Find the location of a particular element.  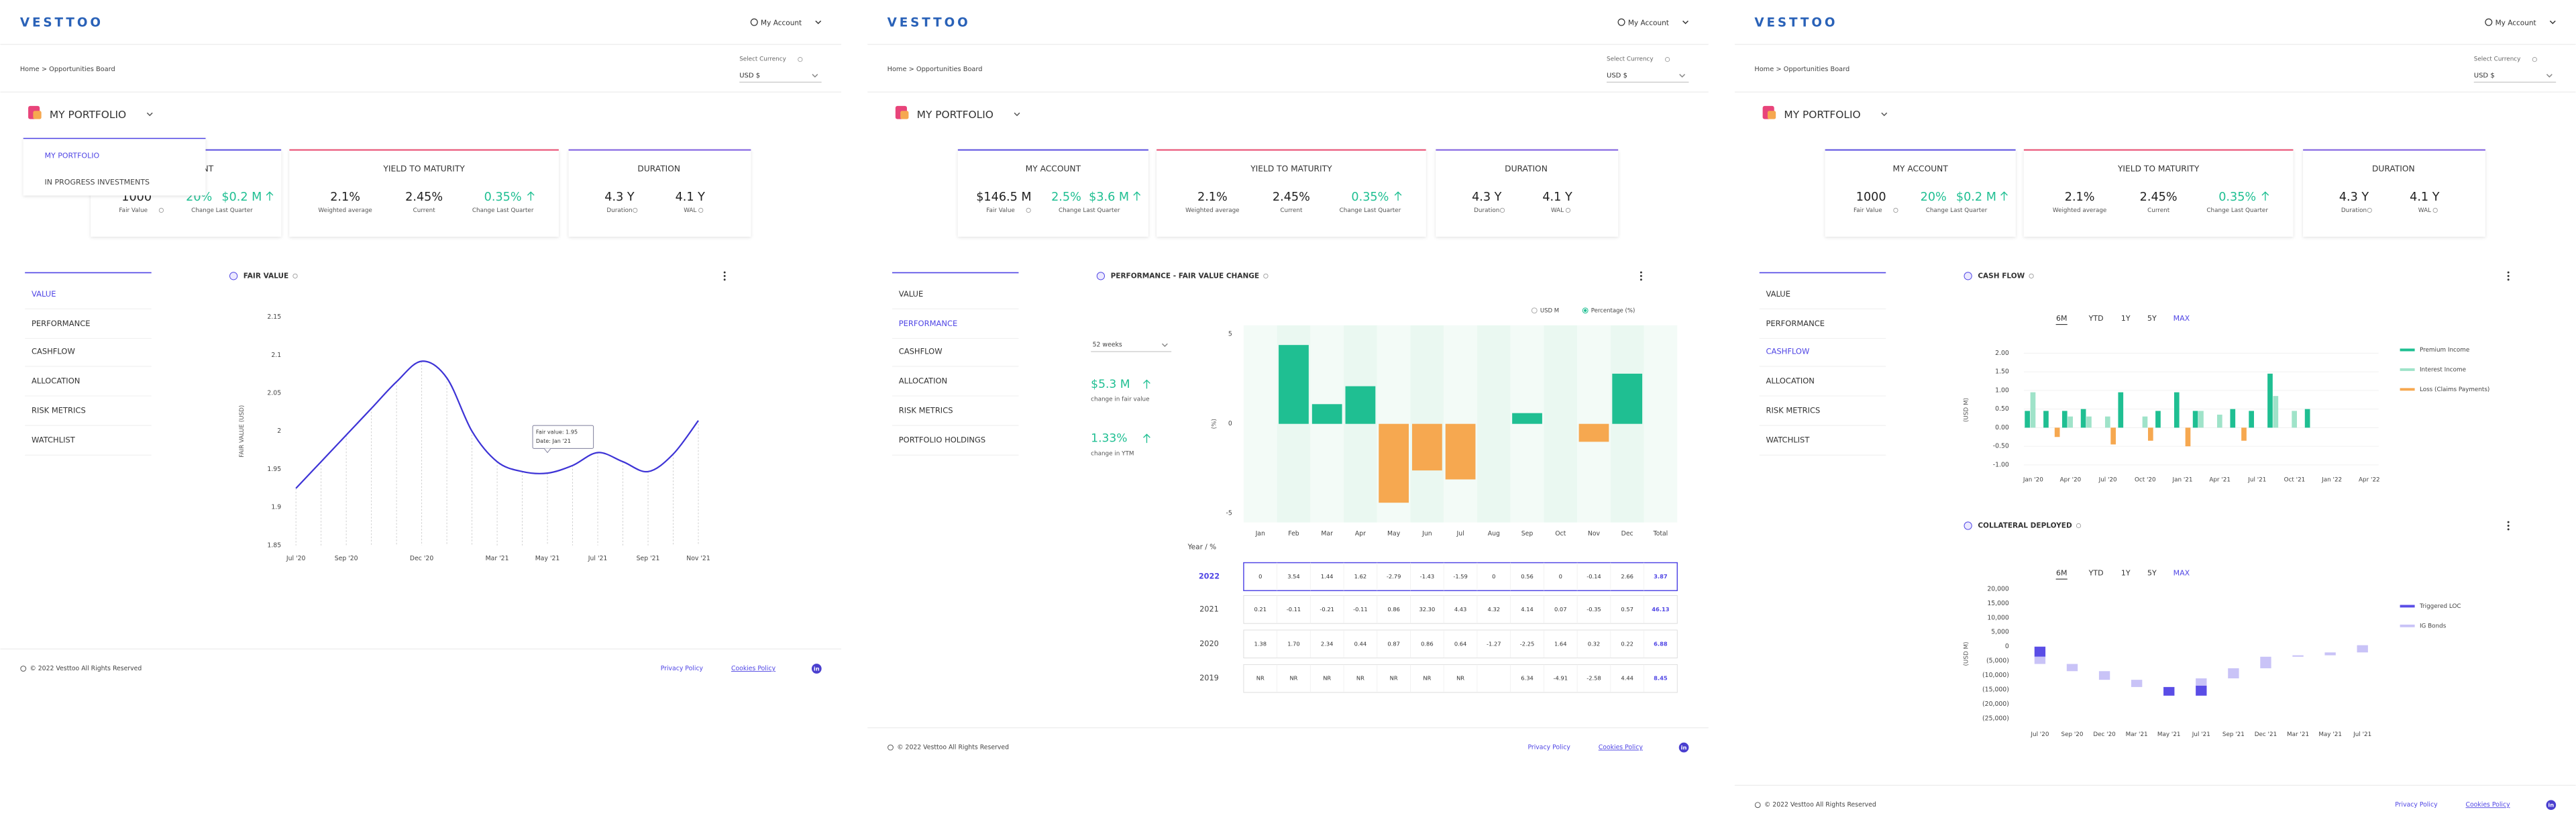

y-tick-label: 15,000 is located at coordinates (1998, 603).